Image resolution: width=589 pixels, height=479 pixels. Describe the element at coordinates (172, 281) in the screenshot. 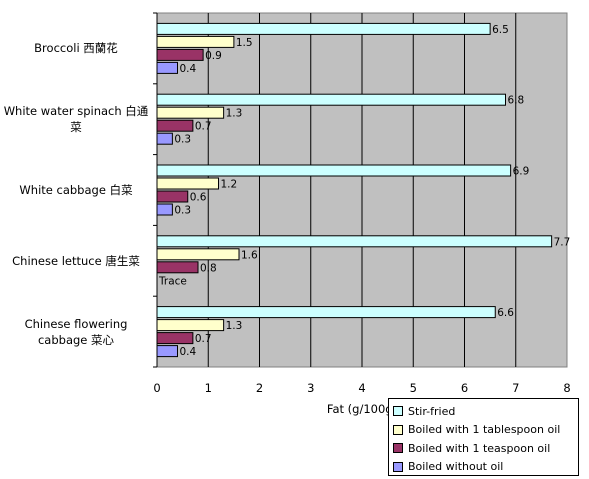

I see `data-label: Trace` at that location.